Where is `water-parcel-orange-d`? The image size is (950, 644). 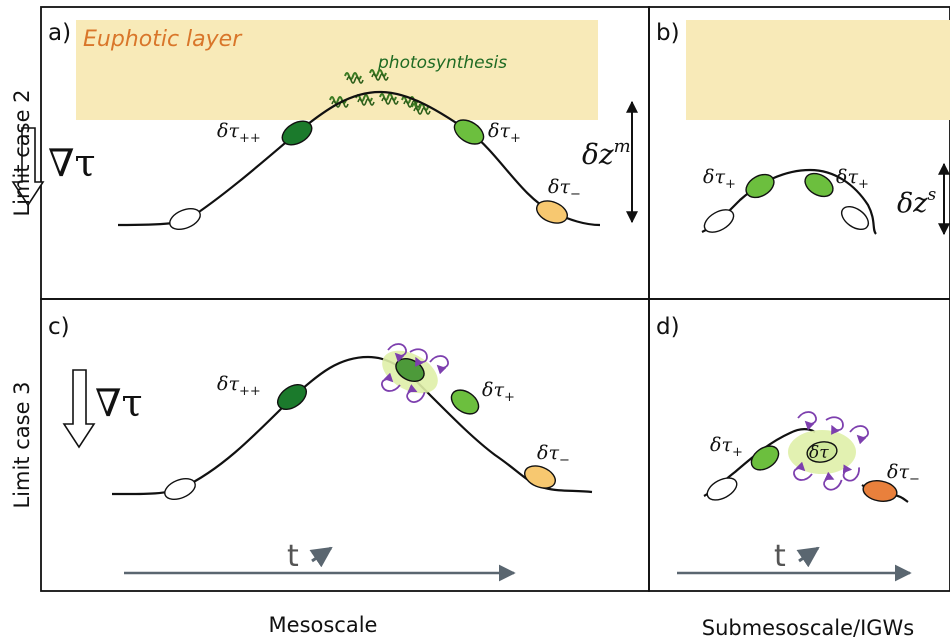 water-parcel-orange-d is located at coordinates (880, 491).